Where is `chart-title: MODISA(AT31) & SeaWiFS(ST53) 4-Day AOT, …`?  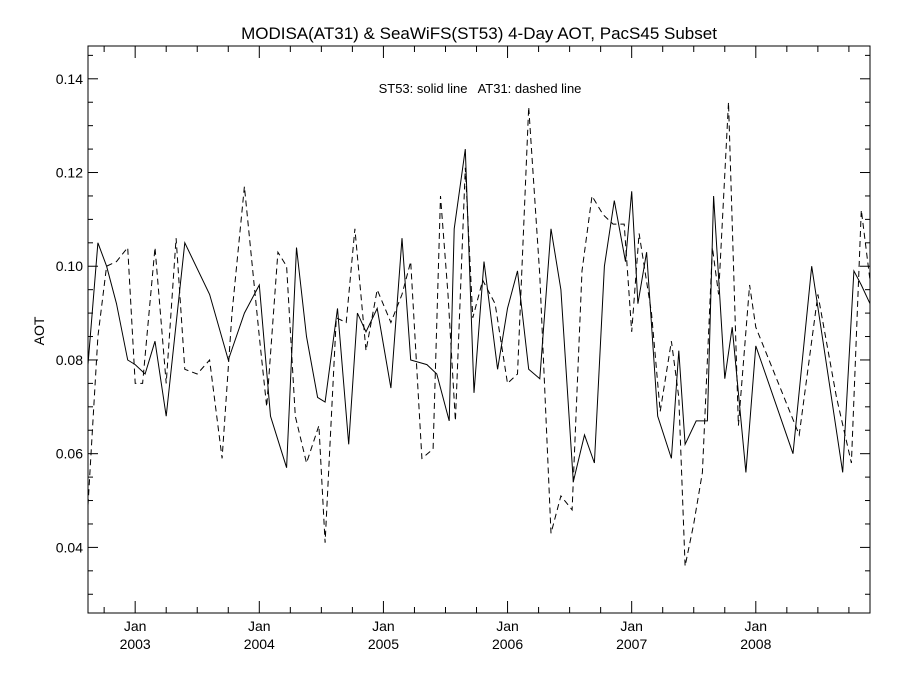
chart-title: MODISA(AT31) & SeaWiFS(ST53) 4-Day AOT, … is located at coordinates (479, 33).